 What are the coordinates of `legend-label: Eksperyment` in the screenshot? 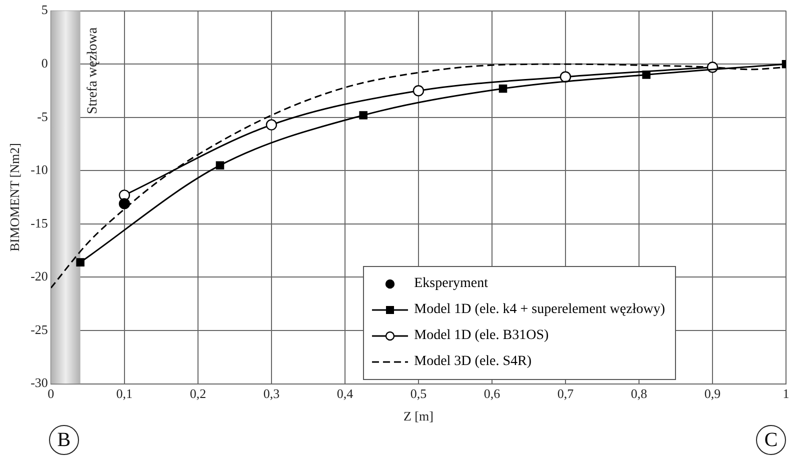 It's located at (451, 284).